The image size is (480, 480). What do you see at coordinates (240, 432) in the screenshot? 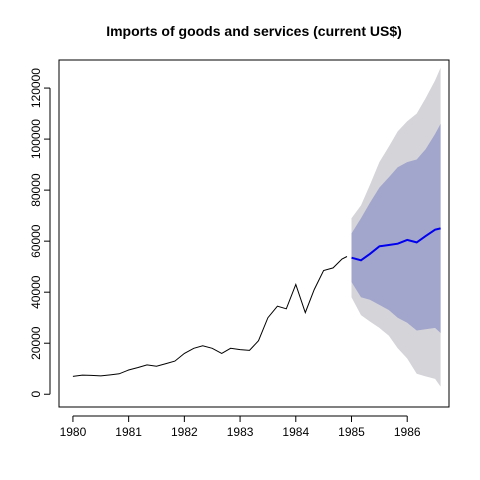
I see `x-tick-label: 1983` at bounding box center [240, 432].